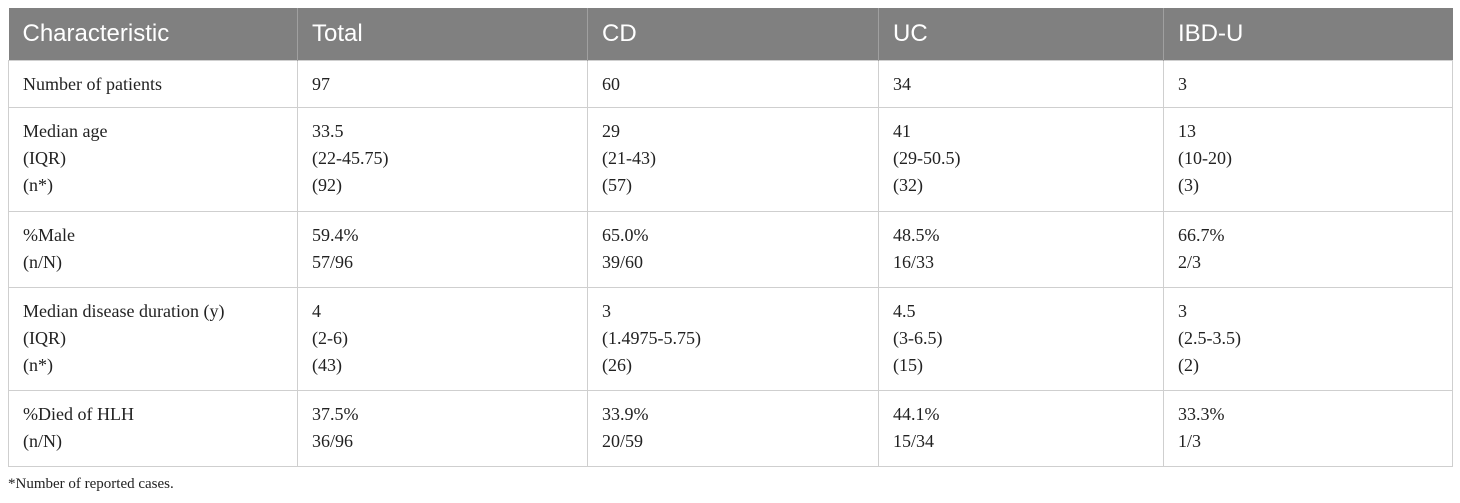  Describe the element at coordinates (914, 262) in the screenshot. I see `cell-line: 16/33` at that location.